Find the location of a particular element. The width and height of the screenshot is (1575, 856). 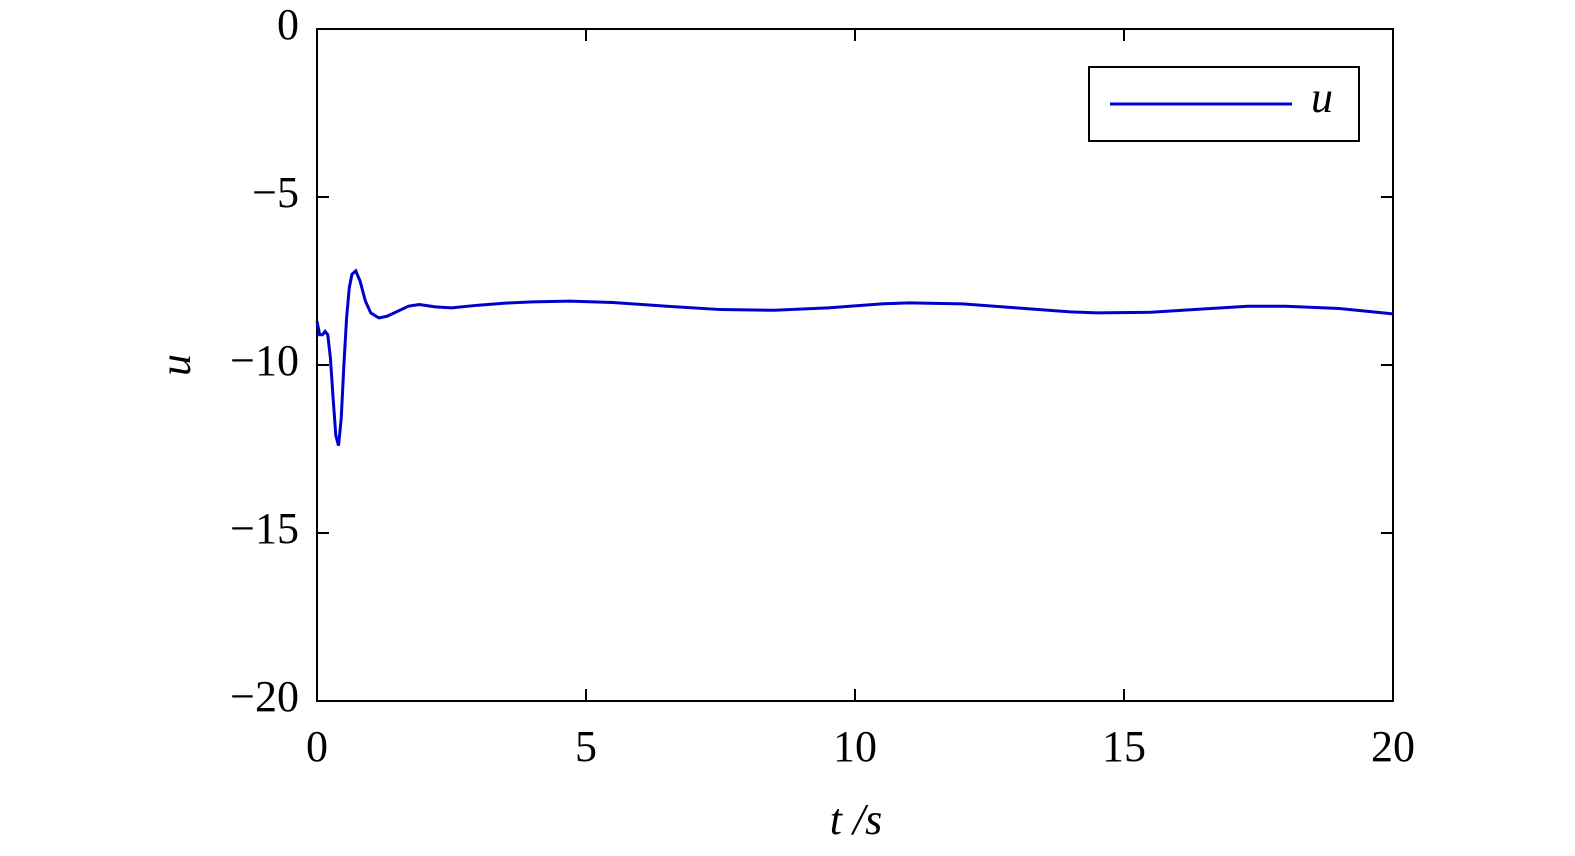

x-tick-label: 20 is located at coordinates (1393, 746).